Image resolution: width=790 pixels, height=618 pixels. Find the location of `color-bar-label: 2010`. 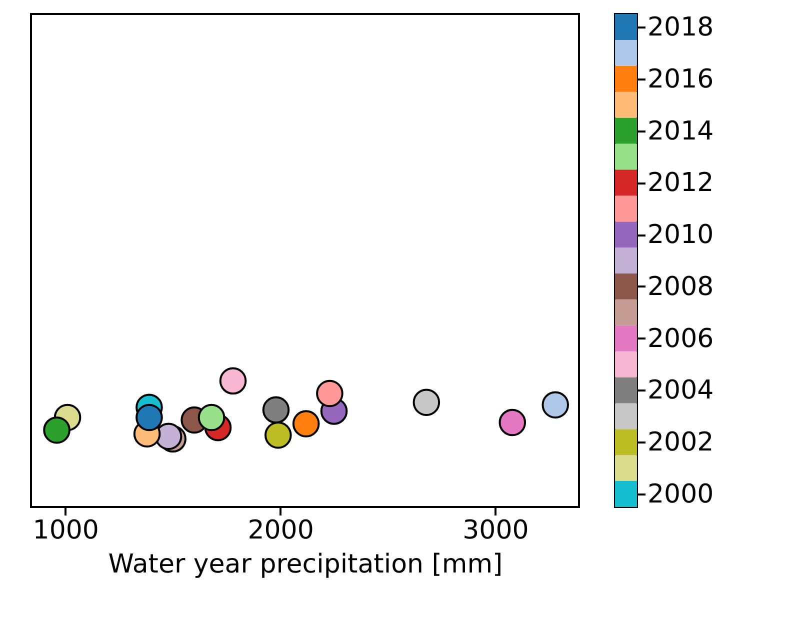

color-bar-label: 2010 is located at coordinates (681, 235).